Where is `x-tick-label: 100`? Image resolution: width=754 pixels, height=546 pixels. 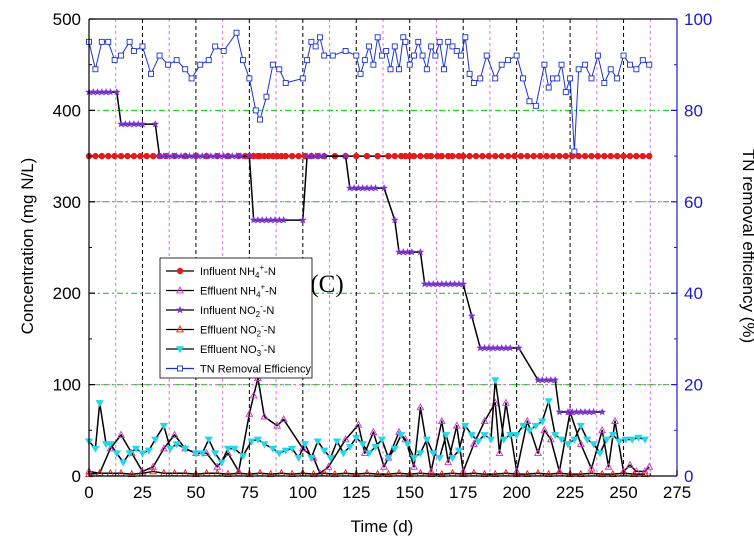 x-tick-label: 100 is located at coordinates (303, 492).